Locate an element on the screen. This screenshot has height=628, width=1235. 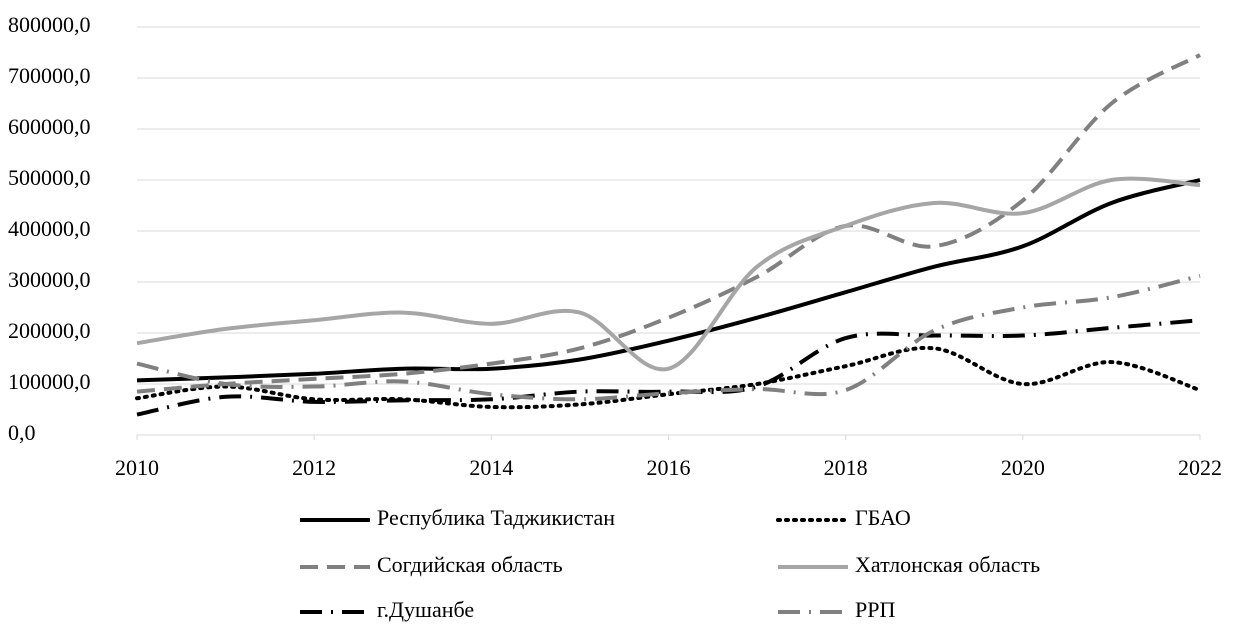
x-tick-label: 2022 is located at coordinates (1200, 467).